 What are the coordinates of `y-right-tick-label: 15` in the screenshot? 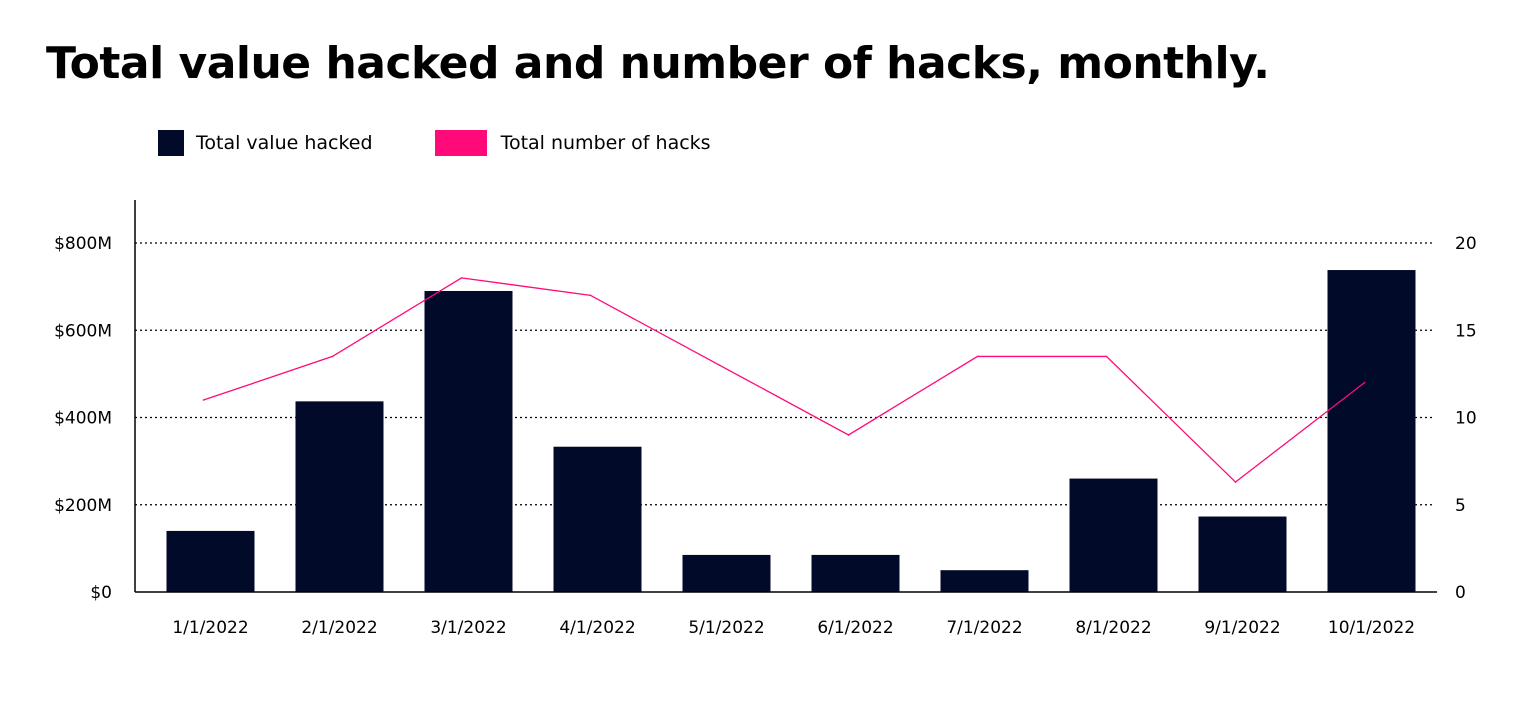 It's located at (1466, 331).